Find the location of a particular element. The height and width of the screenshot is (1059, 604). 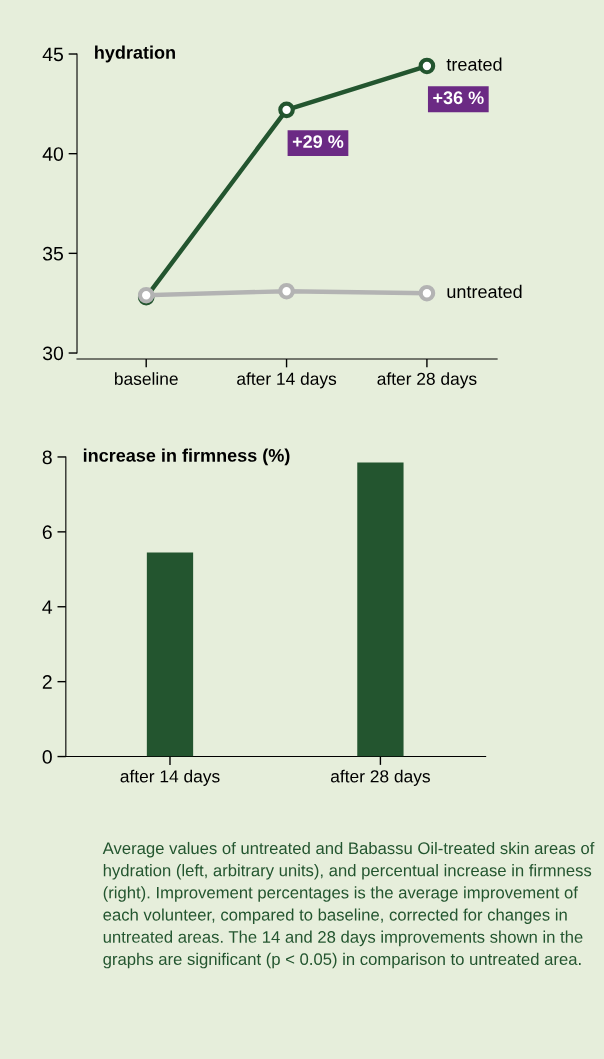

annotation: +36 % is located at coordinates (458, 98).